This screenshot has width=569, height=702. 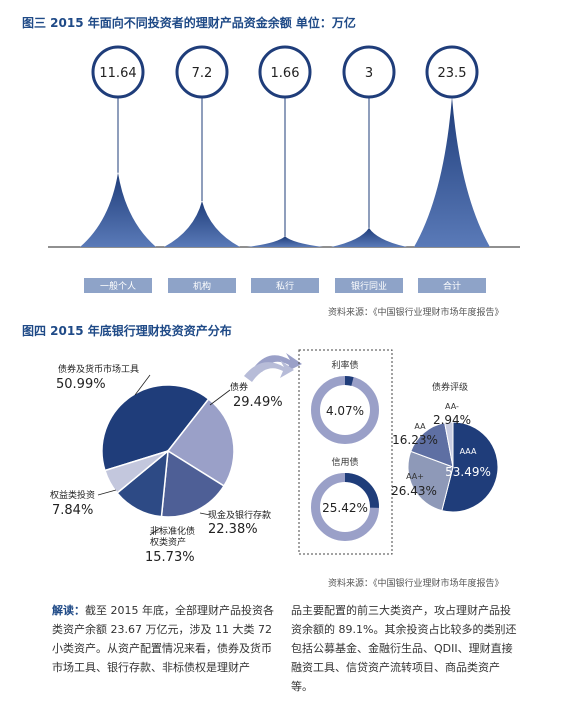 What do you see at coordinates (99, 370) in the screenshot?
I see `label-bonds-money: 债券及货币市场工具` at bounding box center [99, 370].